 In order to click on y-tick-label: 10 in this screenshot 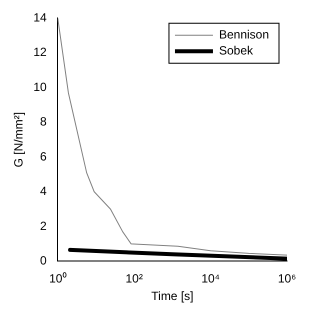, I will do `click(40, 87)`.